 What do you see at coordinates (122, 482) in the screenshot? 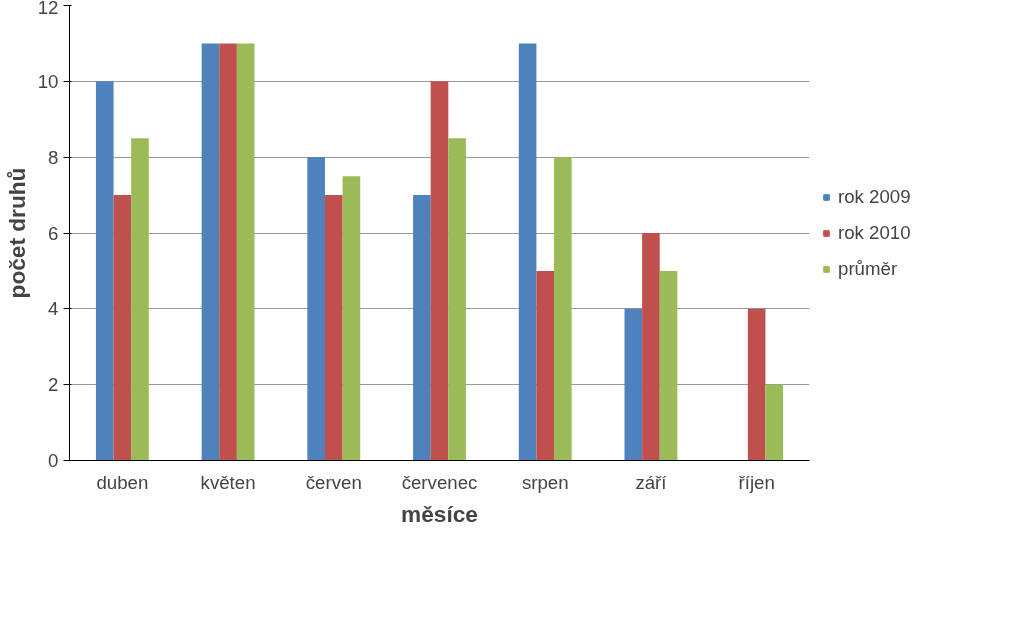
I see `x-tick-label: duben` at bounding box center [122, 482].